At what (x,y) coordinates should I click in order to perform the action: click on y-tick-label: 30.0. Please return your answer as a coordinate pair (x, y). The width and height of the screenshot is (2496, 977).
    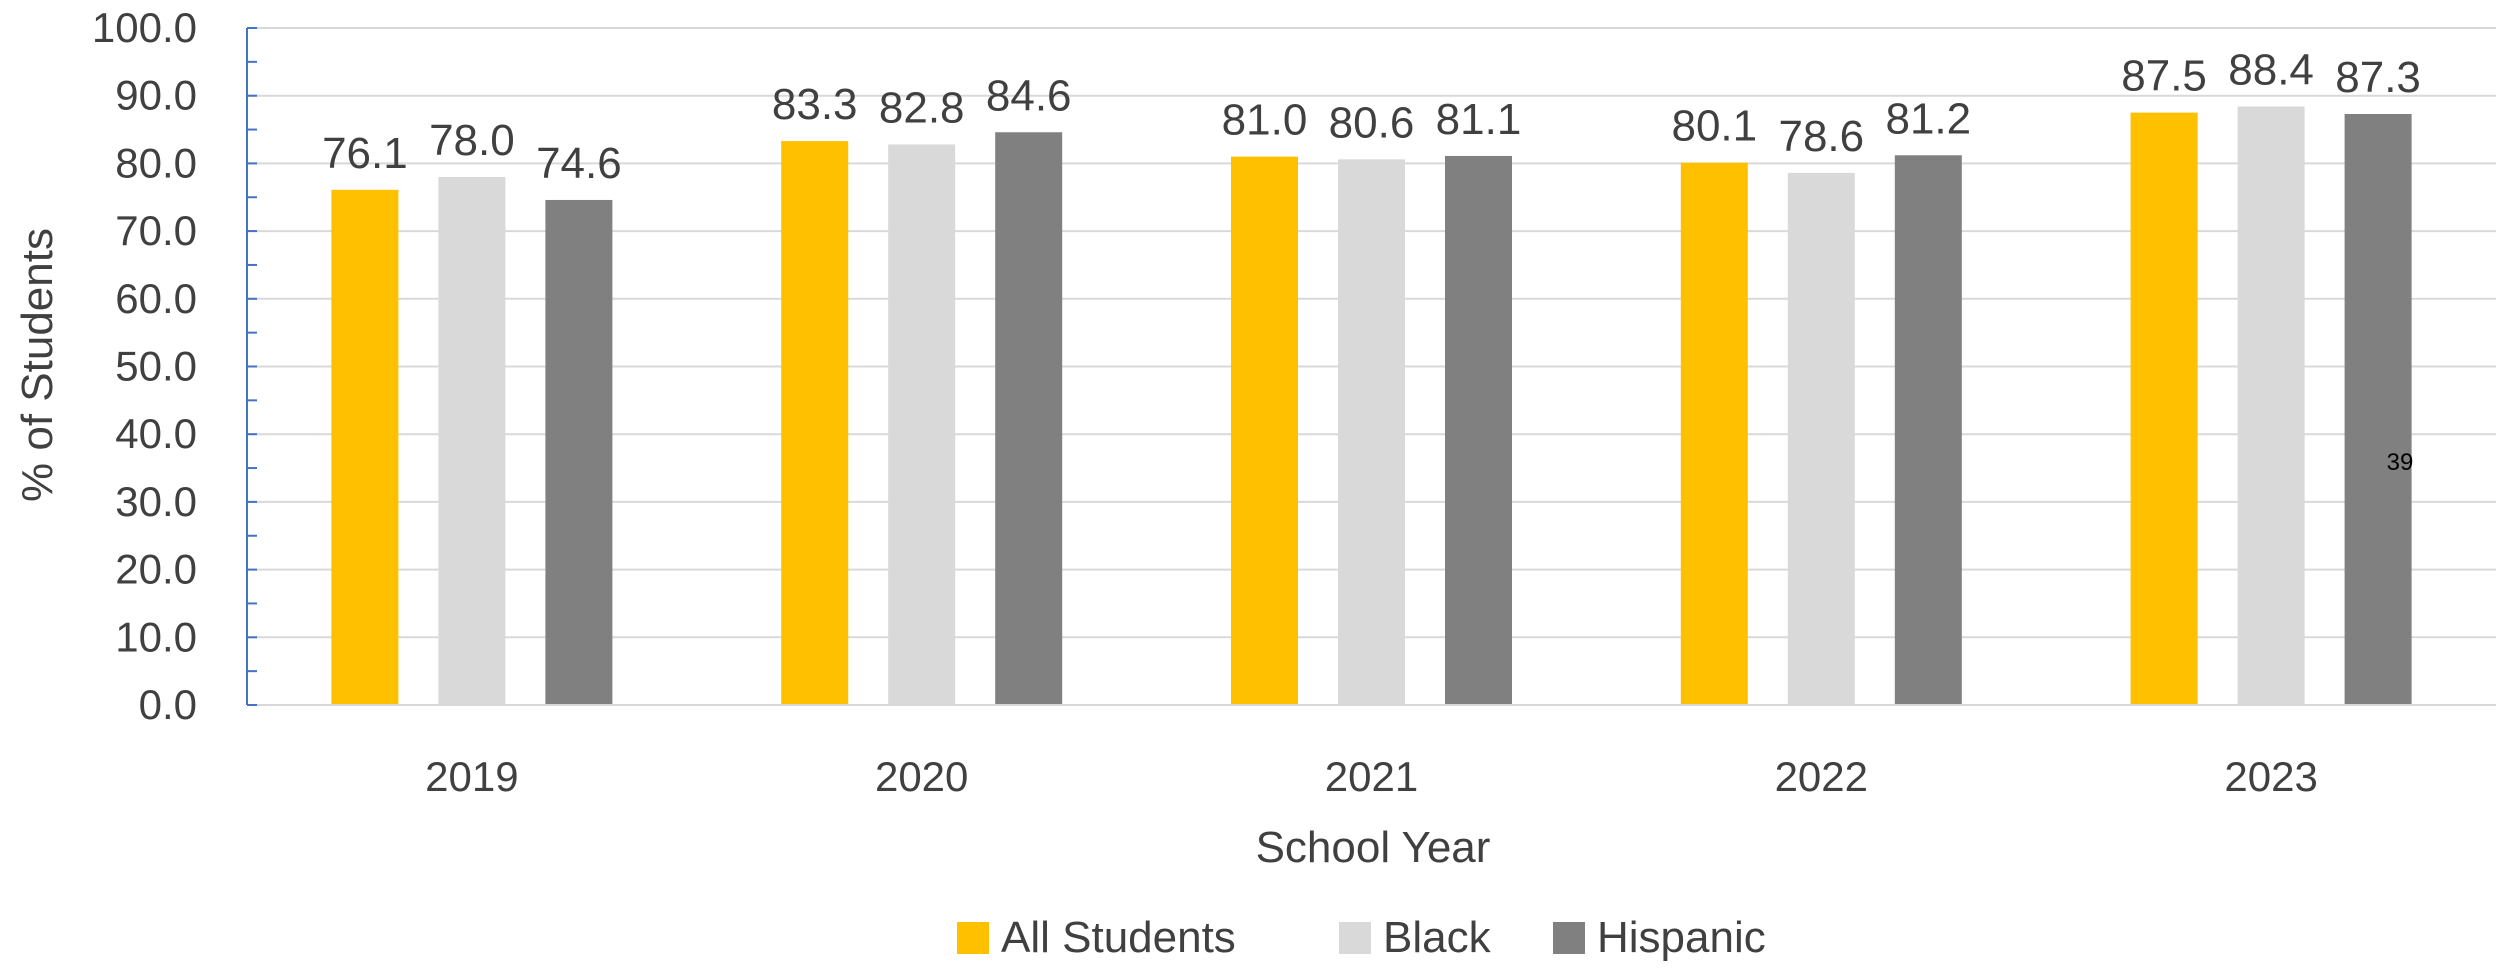
    Looking at the image, I should click on (156, 501).